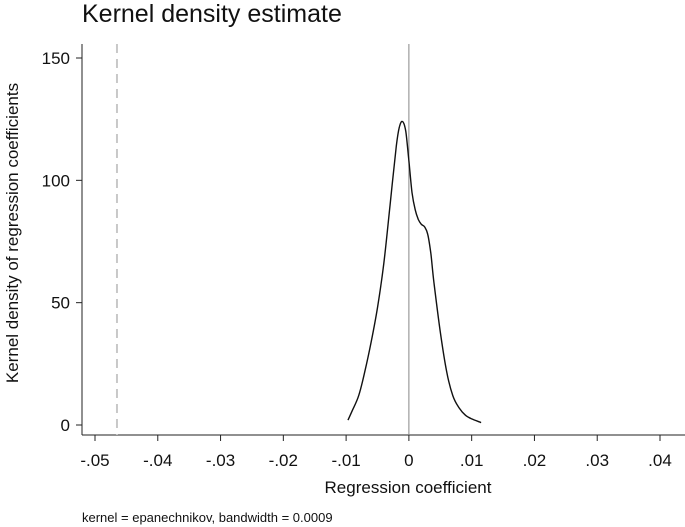 The image size is (685, 527). What do you see at coordinates (345, 460) in the screenshot?
I see `x-tick-label: -.01` at bounding box center [345, 460].